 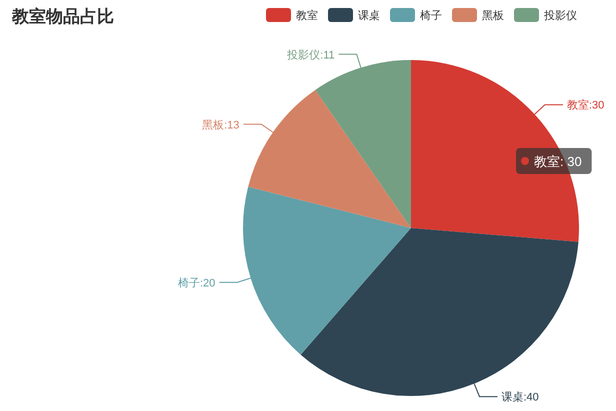 What do you see at coordinates (197, 283) in the screenshot?
I see `data-label: 椅子:20` at bounding box center [197, 283].